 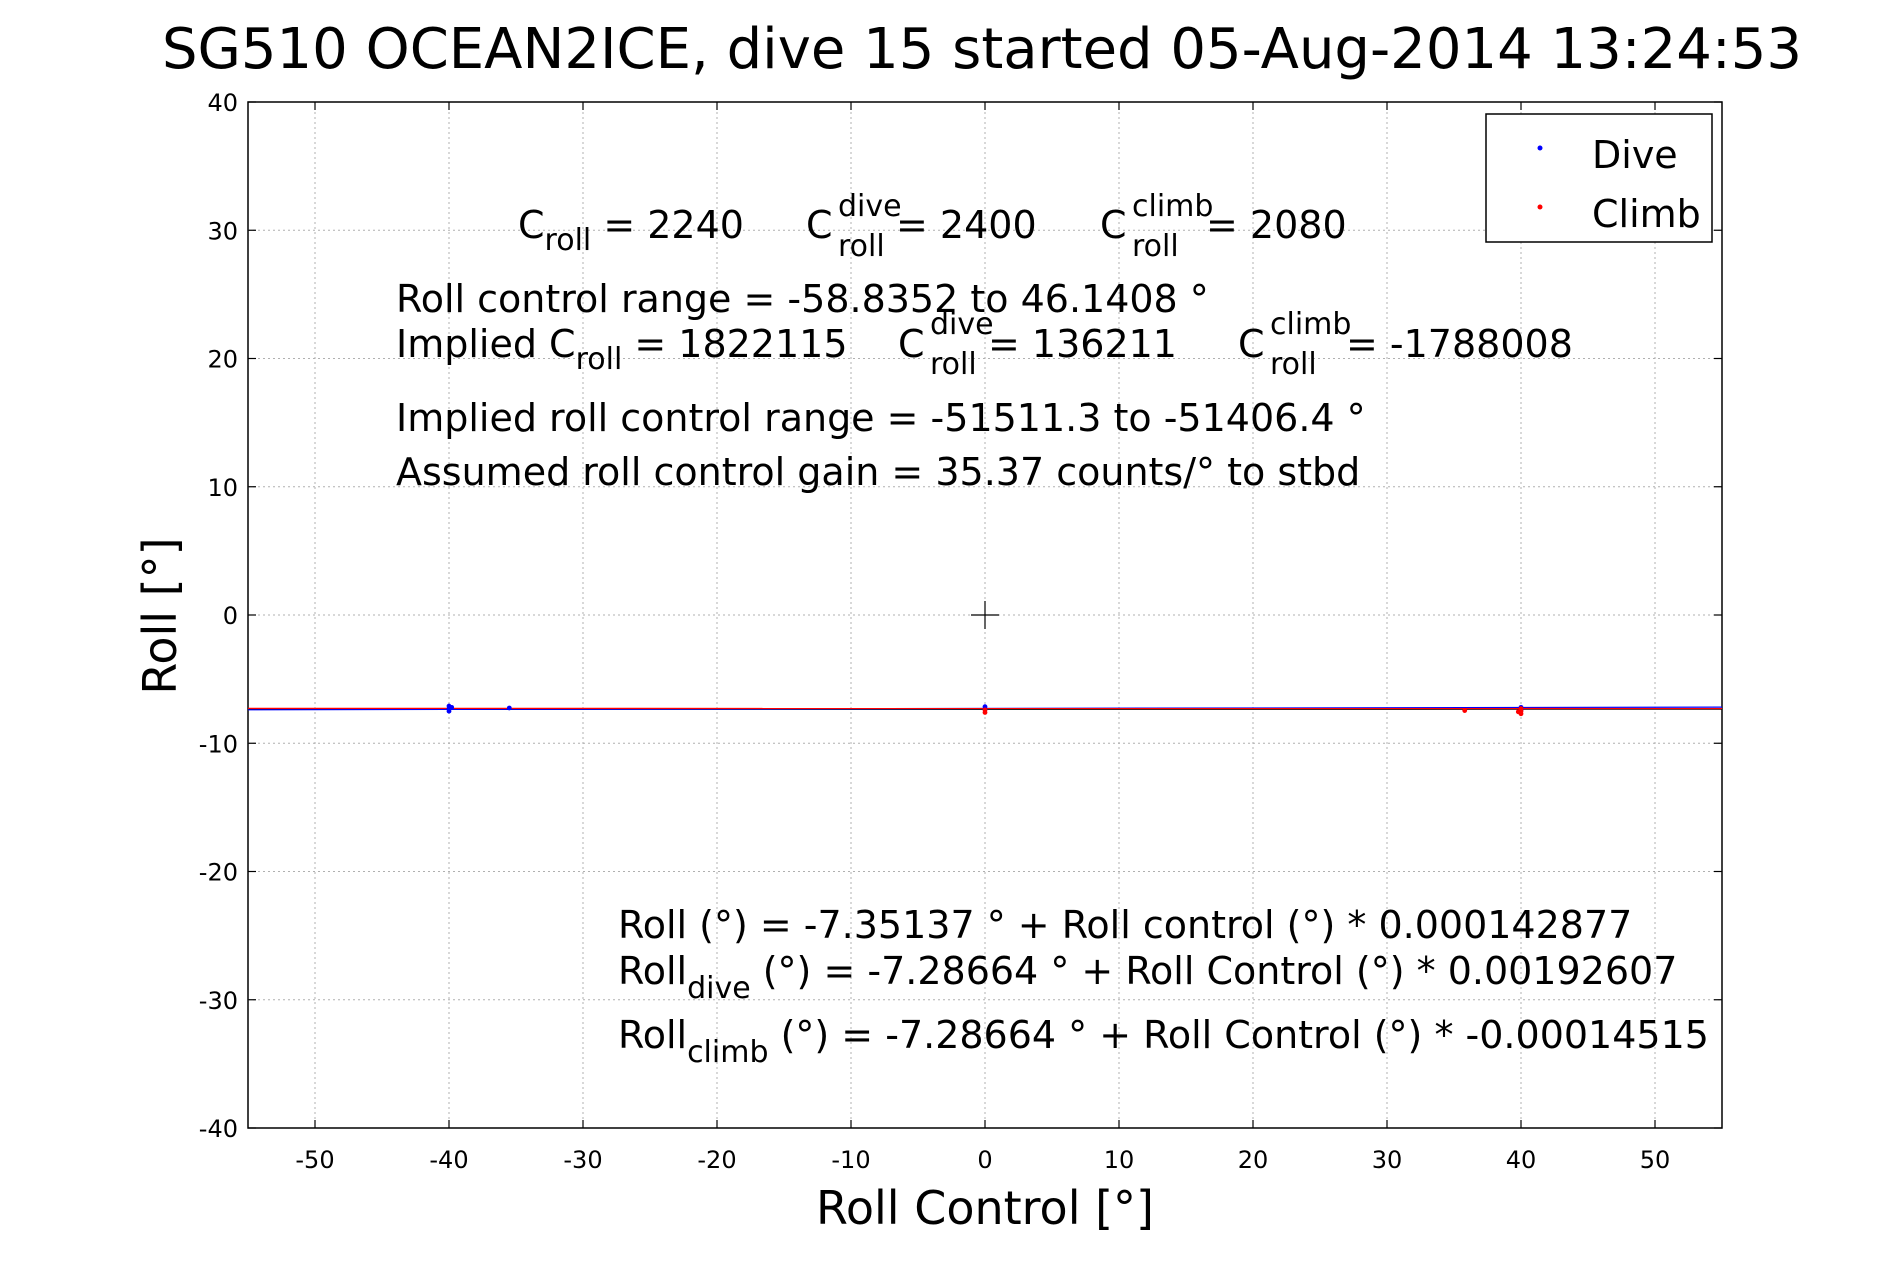 I want to click on c-roll-dive-annotation: C, so click(x=819, y=225).